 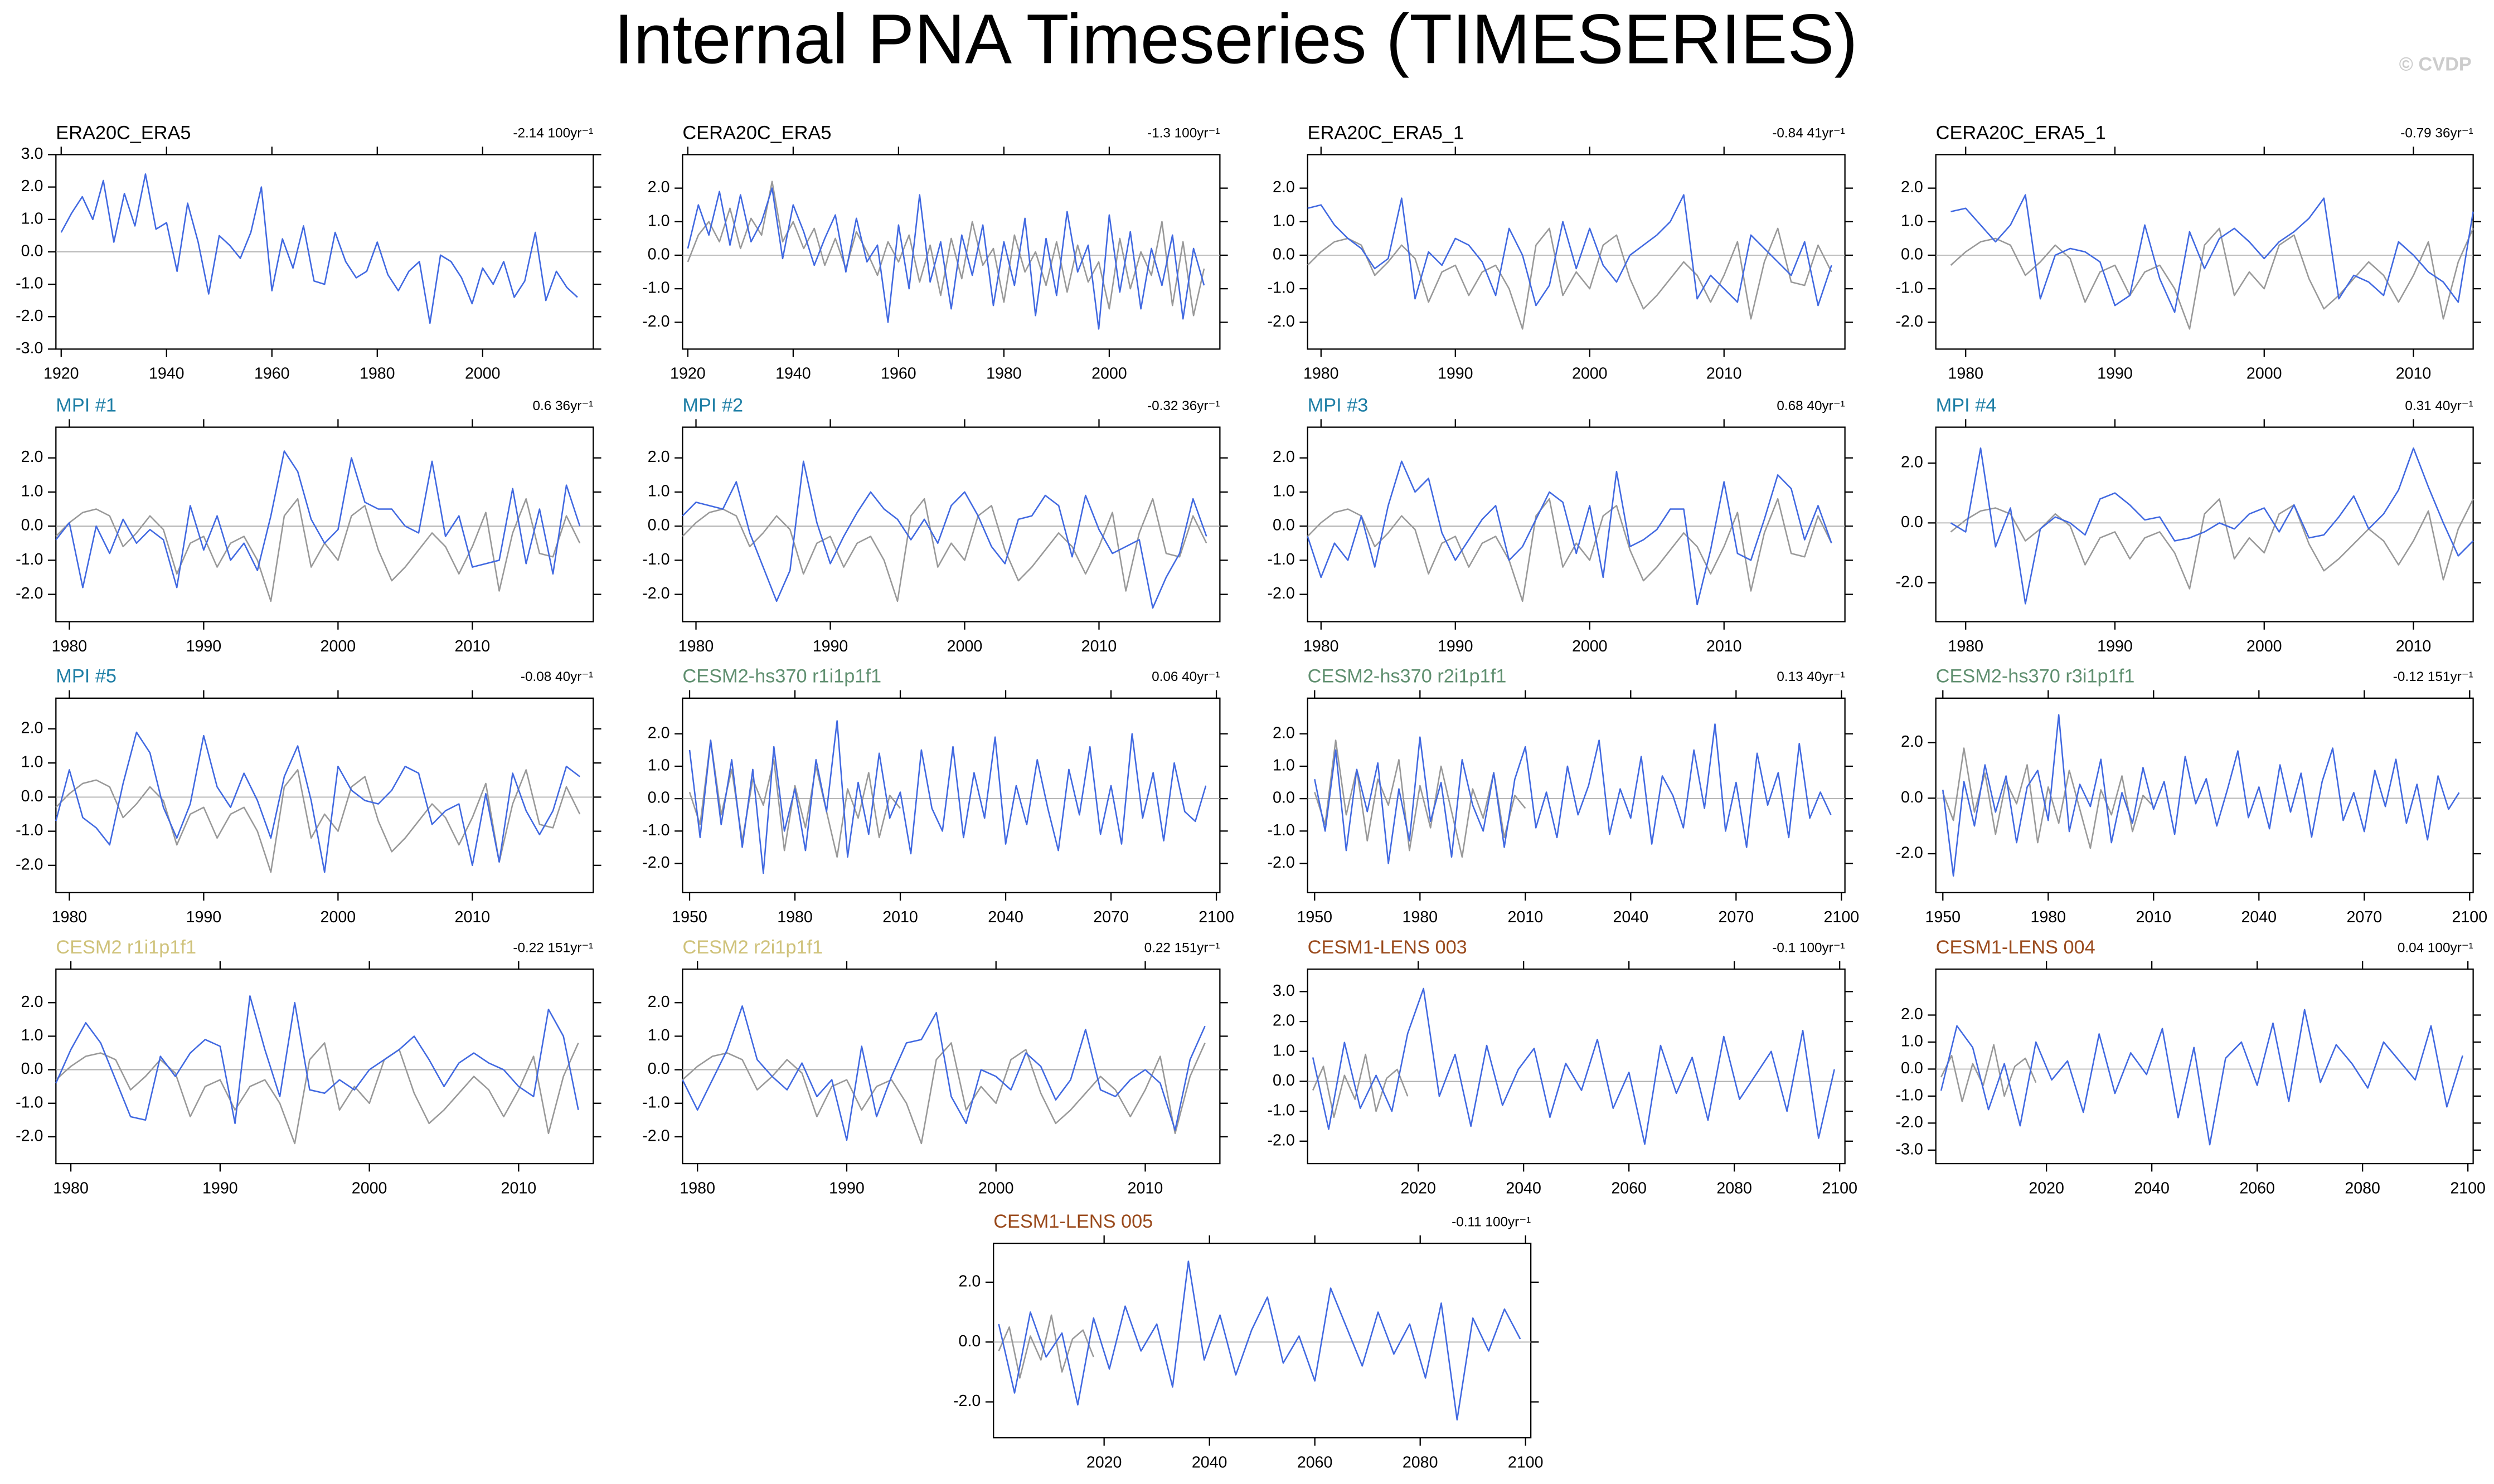 What do you see at coordinates (553, 947) in the screenshot?
I see `trend-label: -0.22 151yr⁻¹` at bounding box center [553, 947].